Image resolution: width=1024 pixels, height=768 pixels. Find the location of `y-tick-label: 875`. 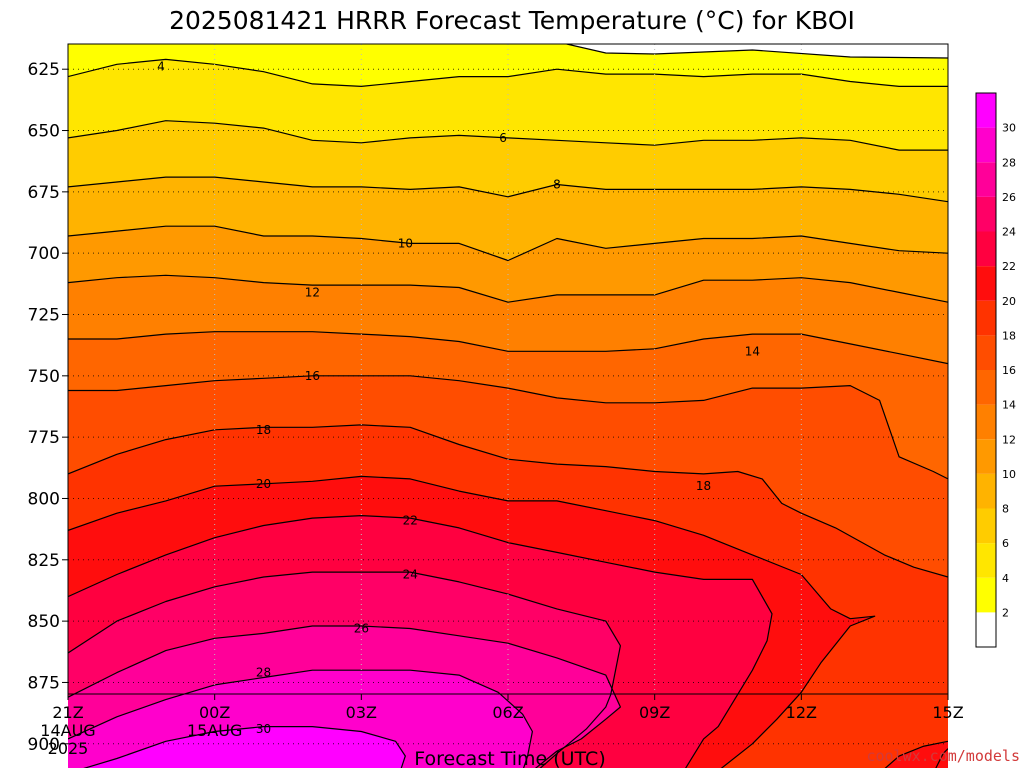

y-tick-label: 875 is located at coordinates (44, 683).